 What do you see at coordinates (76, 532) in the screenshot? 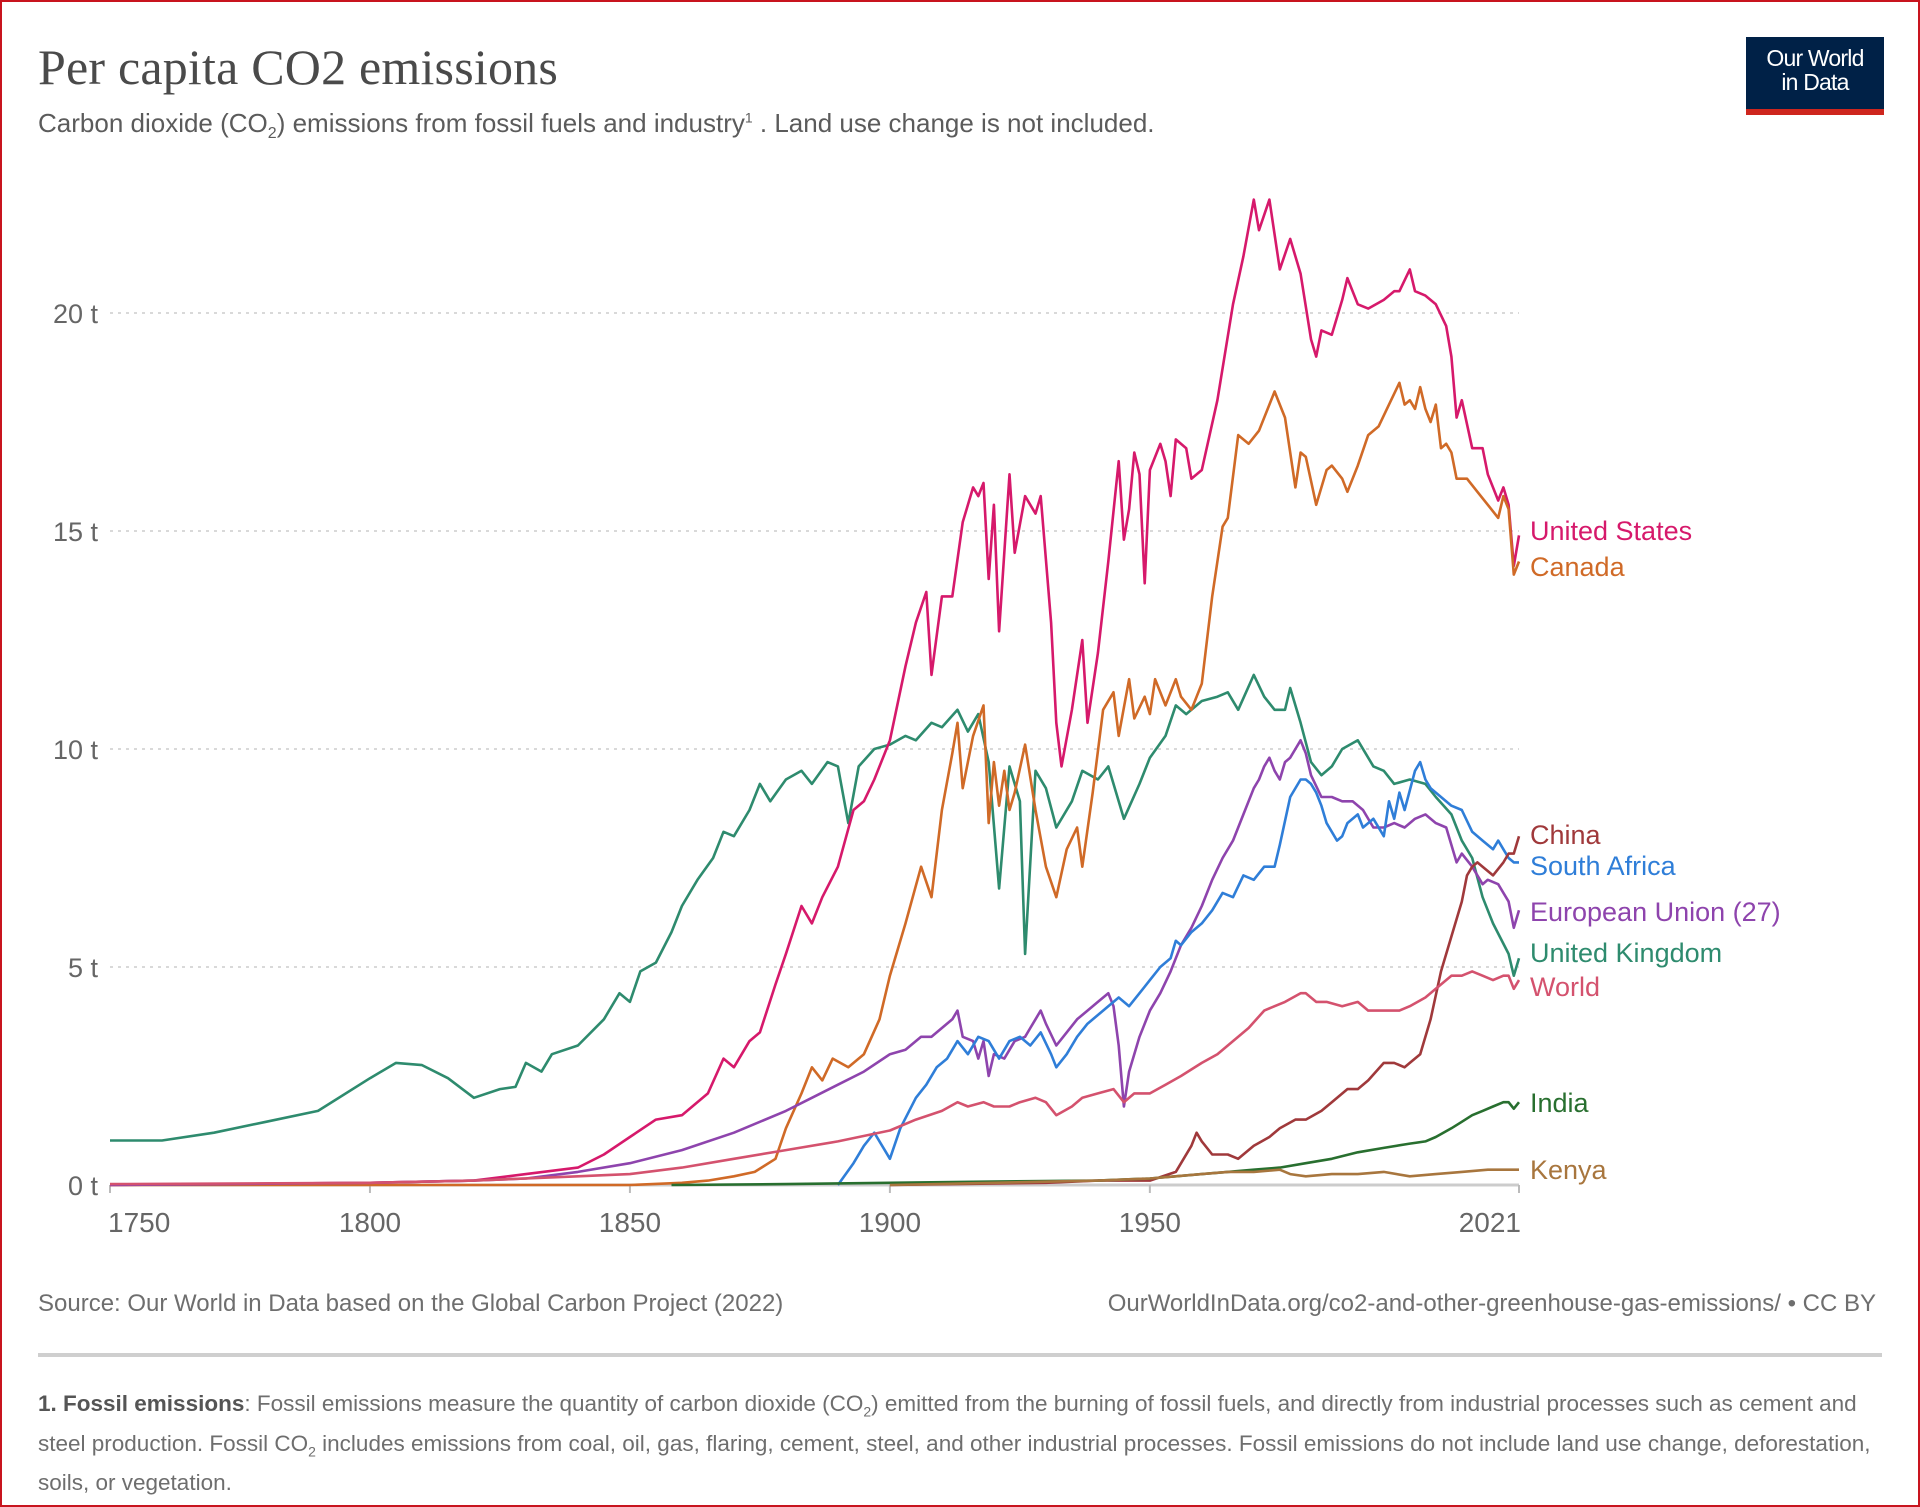
I see `y-tick-label: 15 t` at bounding box center [76, 532].